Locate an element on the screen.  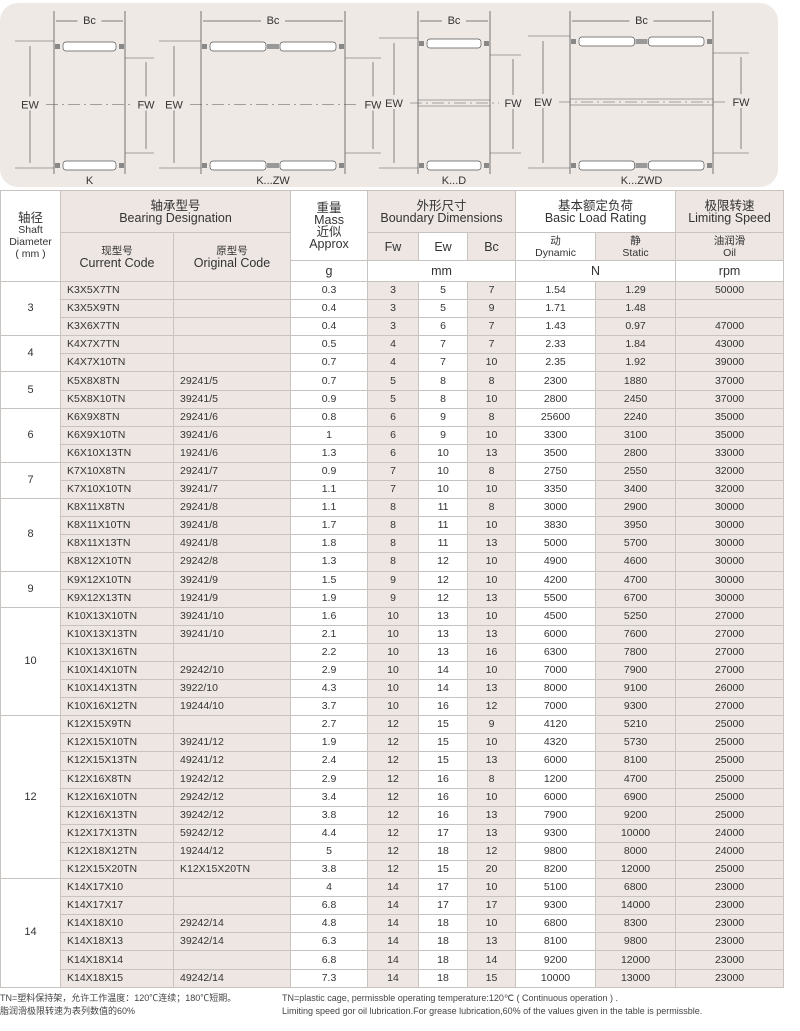
fw-cell: 6 is located at coordinates (393, 417).